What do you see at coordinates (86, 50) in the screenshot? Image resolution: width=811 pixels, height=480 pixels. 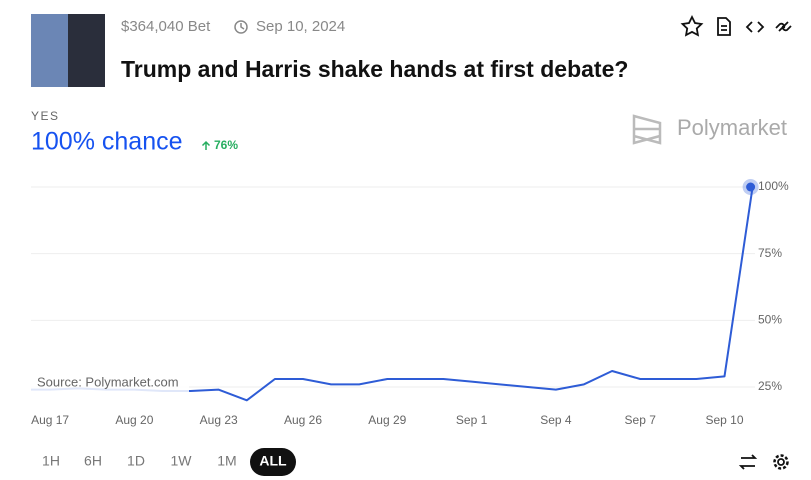 I see `thumbnail-right` at bounding box center [86, 50].